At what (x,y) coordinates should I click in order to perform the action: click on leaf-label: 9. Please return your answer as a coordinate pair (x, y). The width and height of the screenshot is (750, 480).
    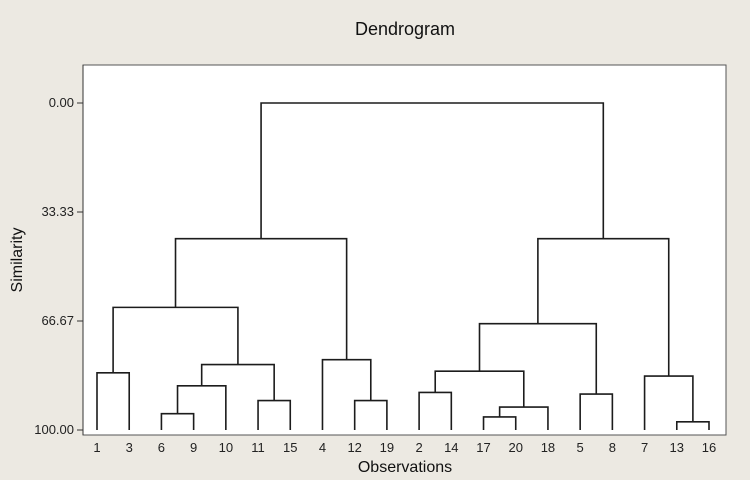
    Looking at the image, I should click on (193, 447).